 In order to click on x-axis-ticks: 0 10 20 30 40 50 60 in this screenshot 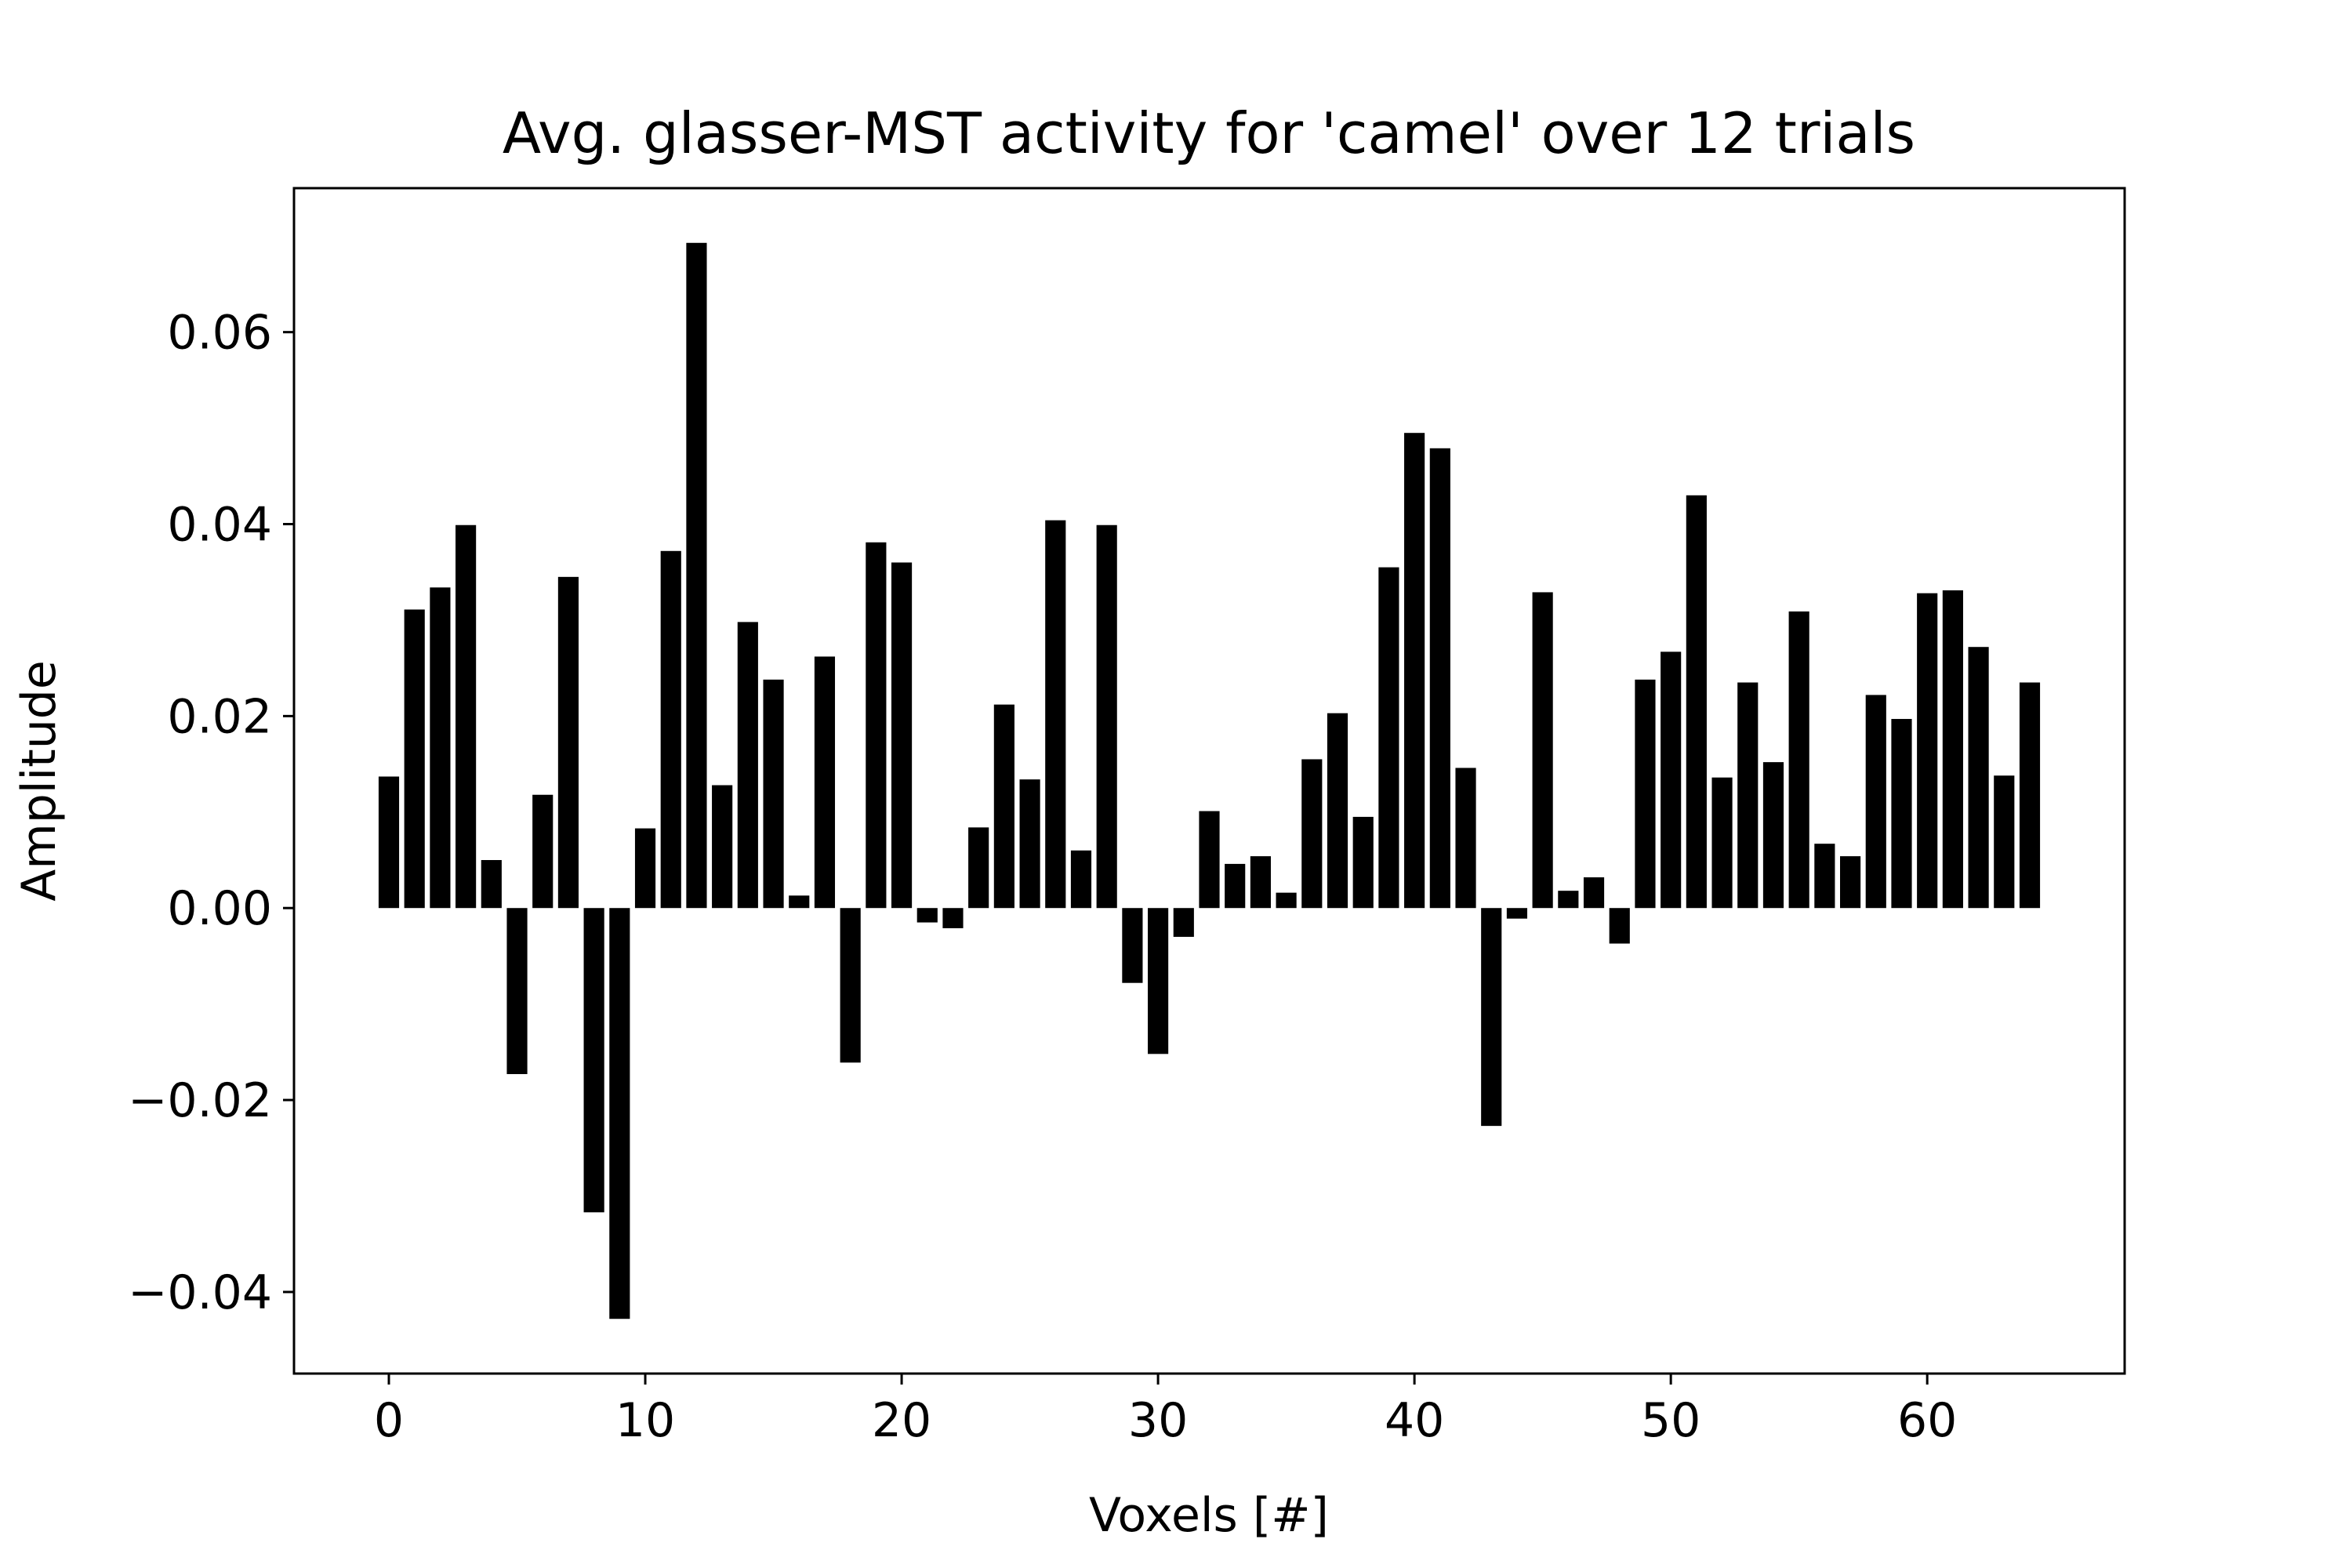, I will do `click(1165, 1411)`.